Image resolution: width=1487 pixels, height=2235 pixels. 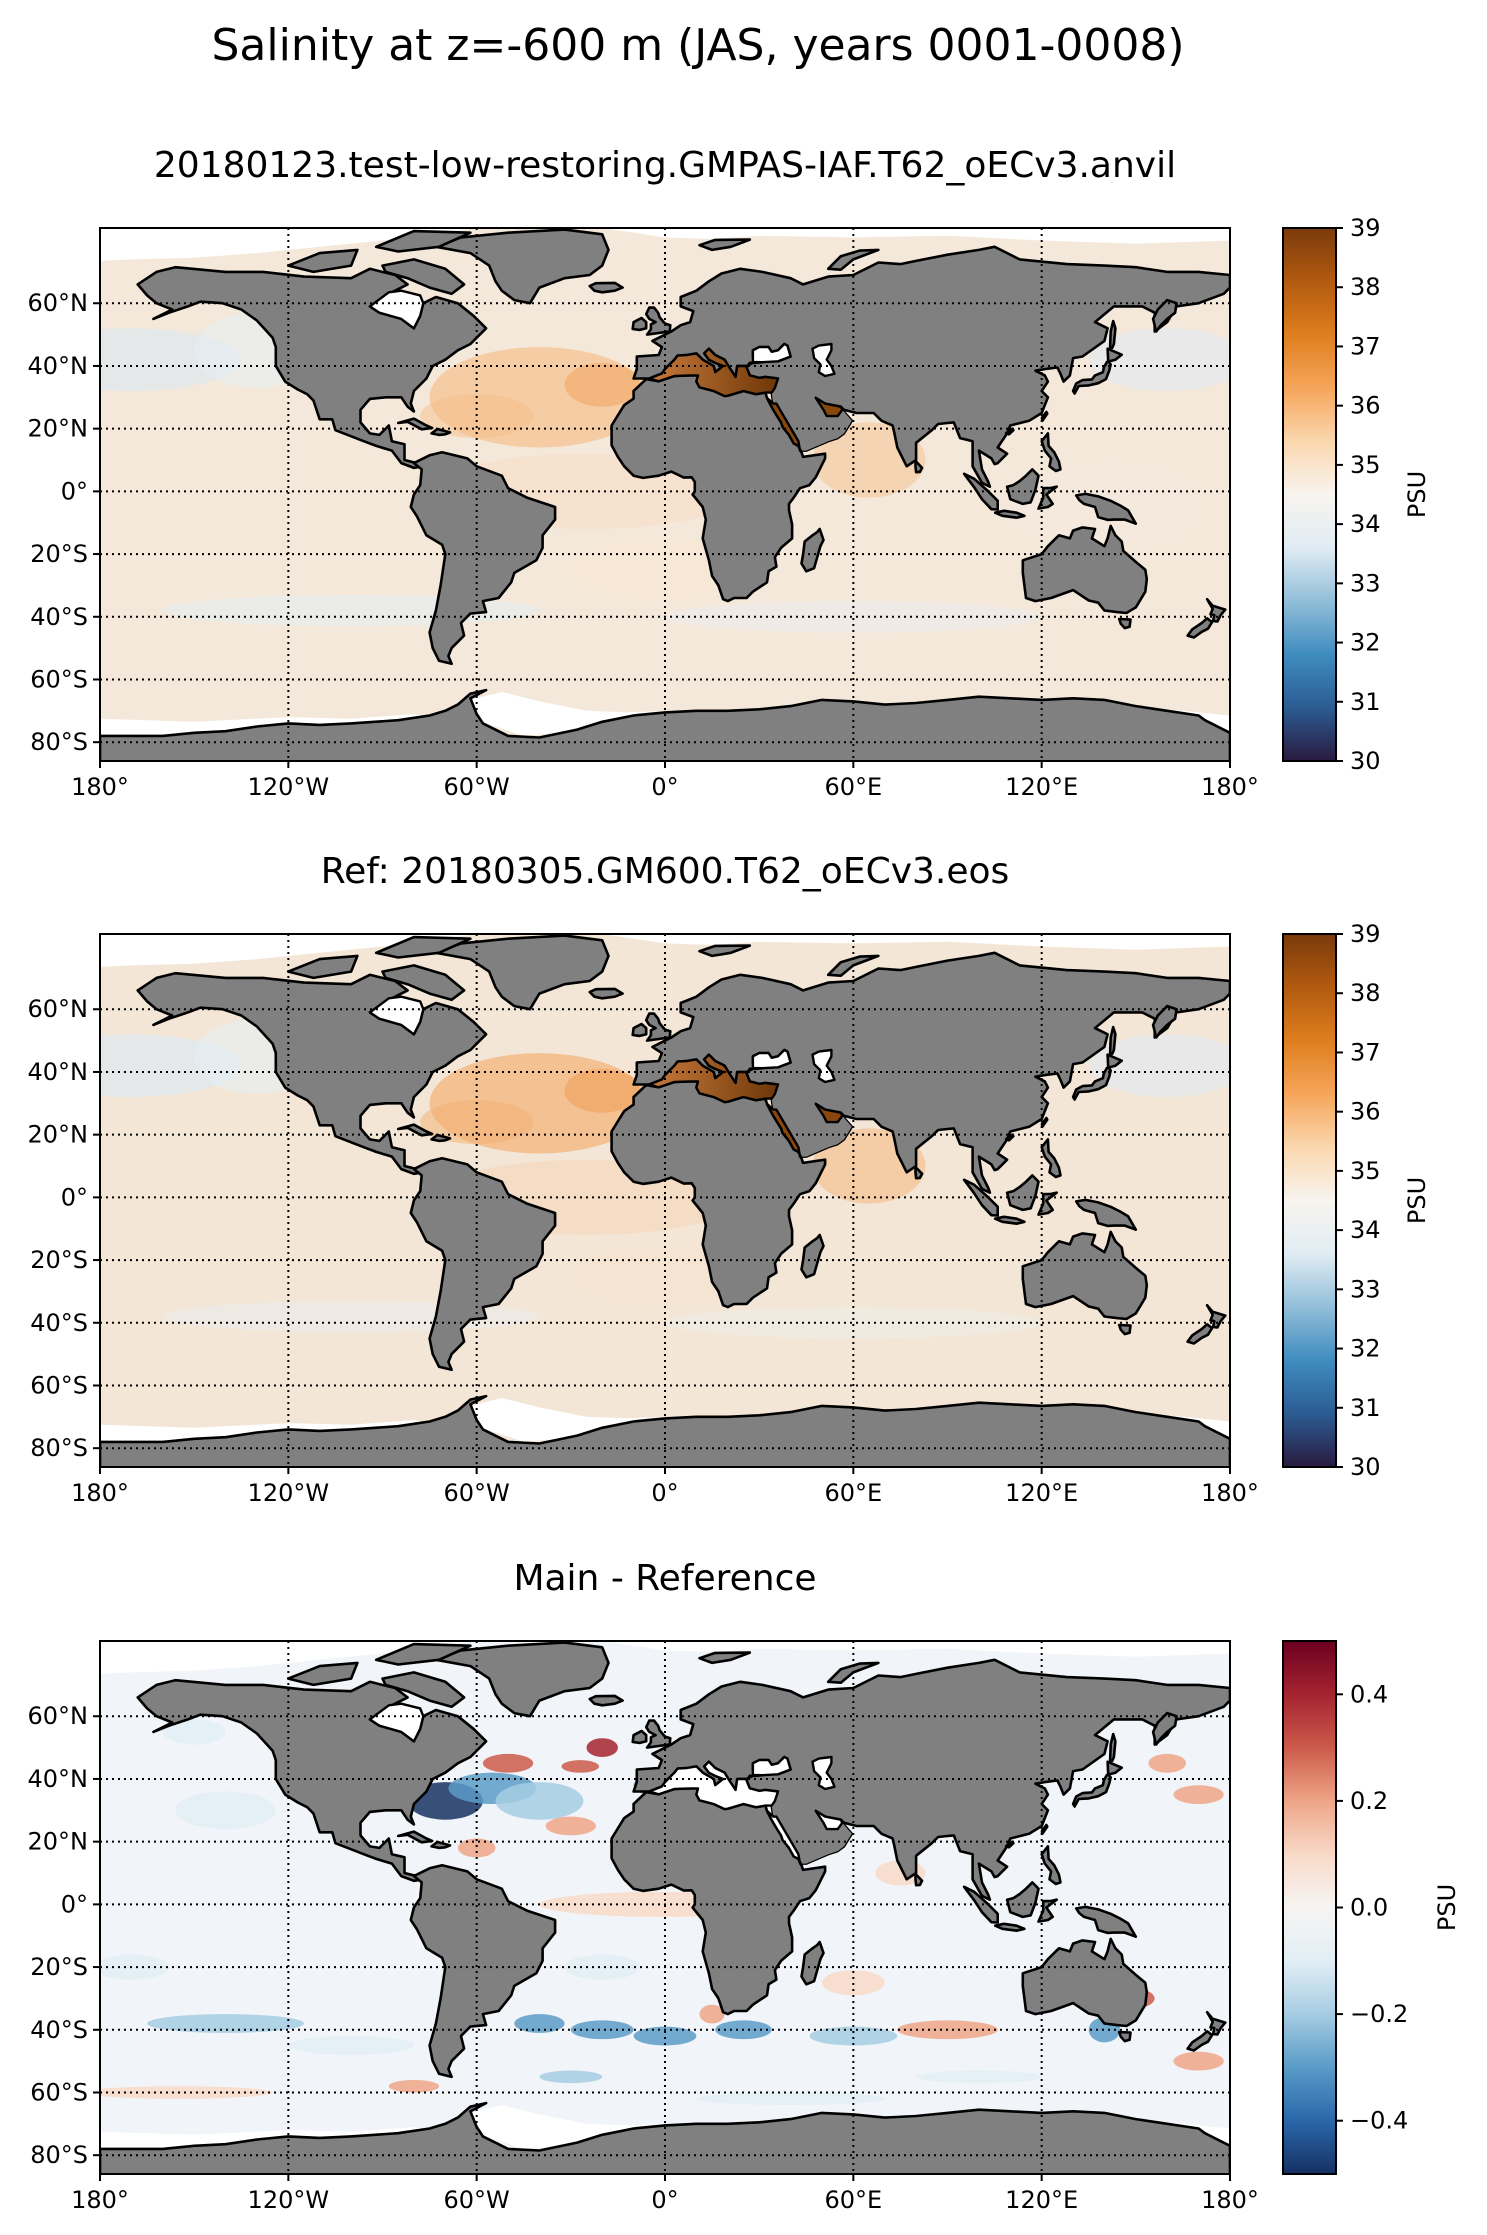 I want to click on land-greenland, so click(x=522, y=1679).